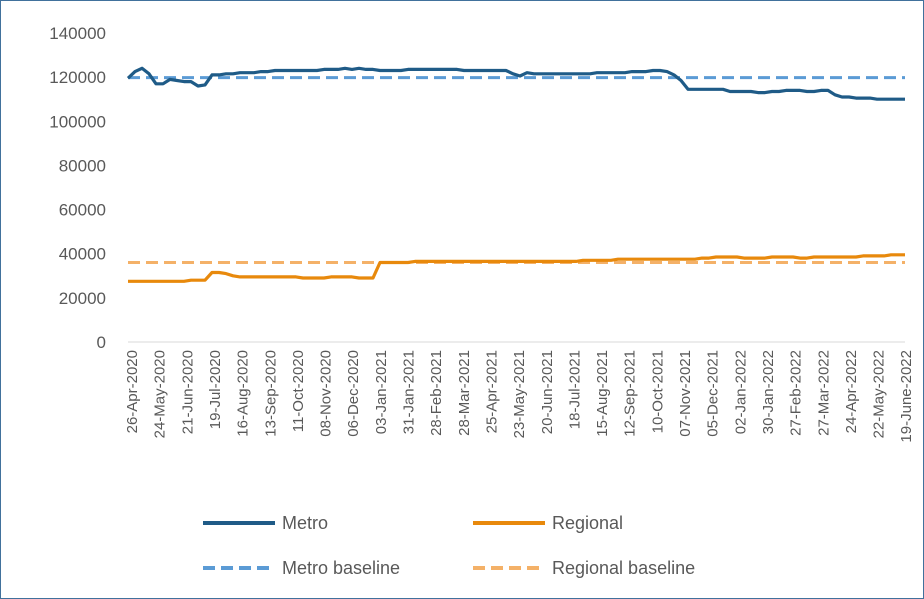 This screenshot has height=599, width=924. Describe the element at coordinates (491, 391) in the screenshot. I see `x-tick-label: 25-Apr-2021` at that location.